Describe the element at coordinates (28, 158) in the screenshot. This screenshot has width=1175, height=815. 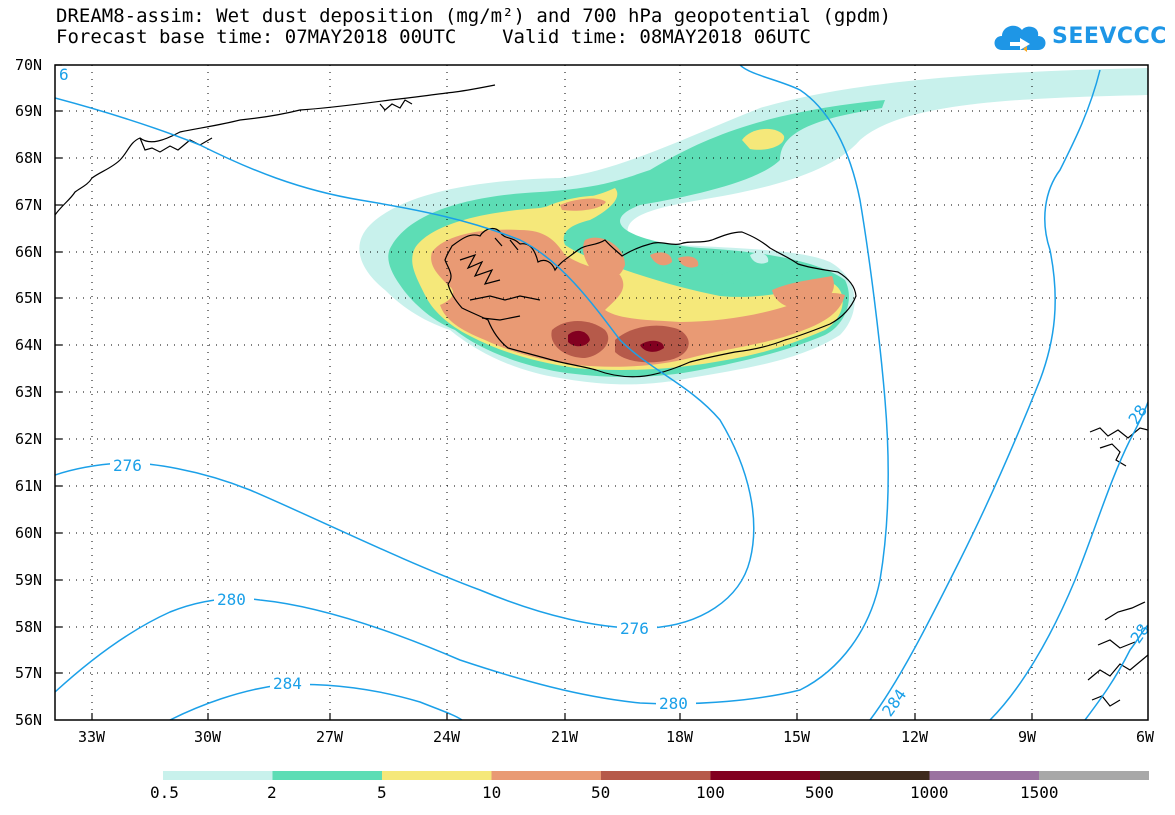
I see `lat-label: 68N` at that location.